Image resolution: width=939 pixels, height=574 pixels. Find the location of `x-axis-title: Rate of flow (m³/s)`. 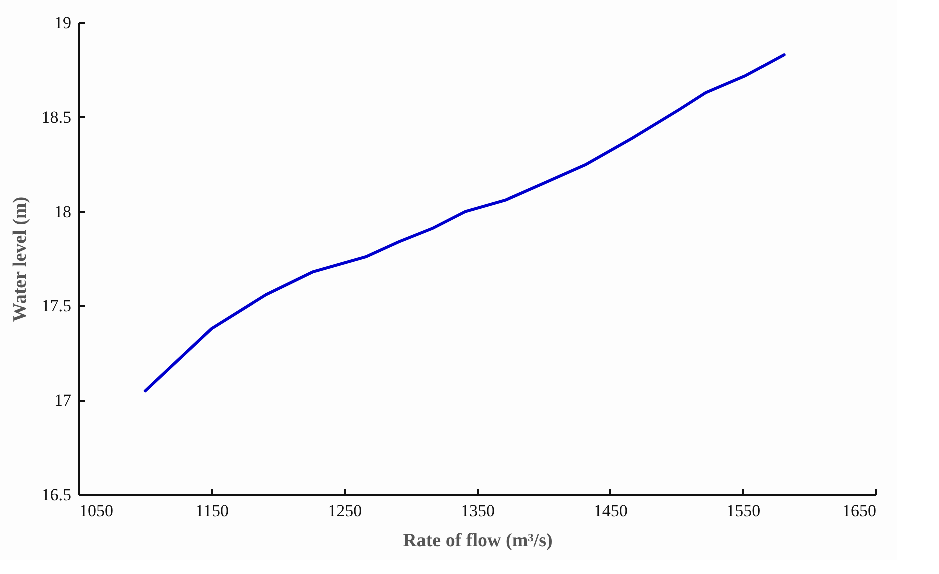

x-axis-title: Rate of flow (m³/s) is located at coordinates (478, 541).